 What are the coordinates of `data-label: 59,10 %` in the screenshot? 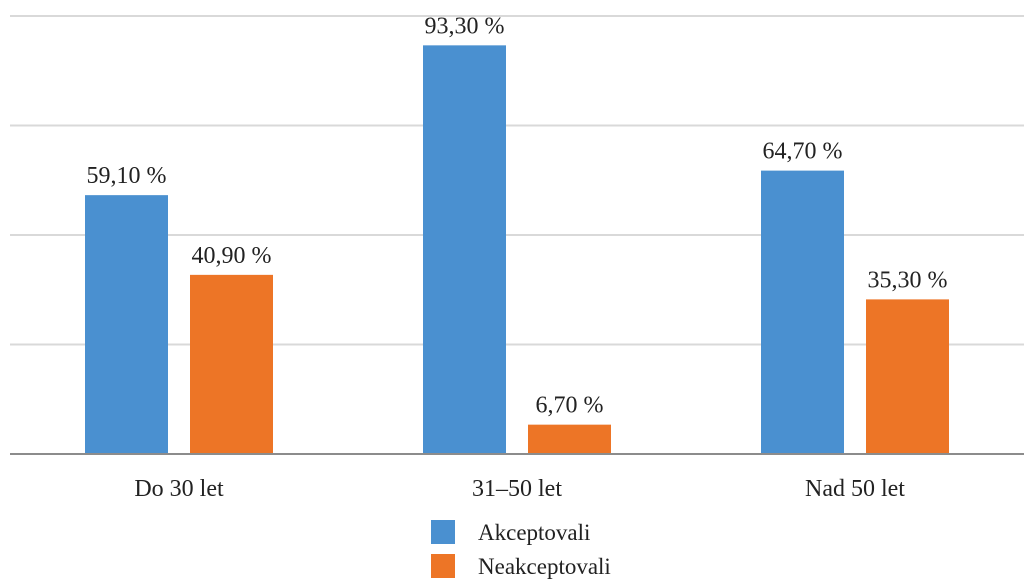 It's located at (127, 176).